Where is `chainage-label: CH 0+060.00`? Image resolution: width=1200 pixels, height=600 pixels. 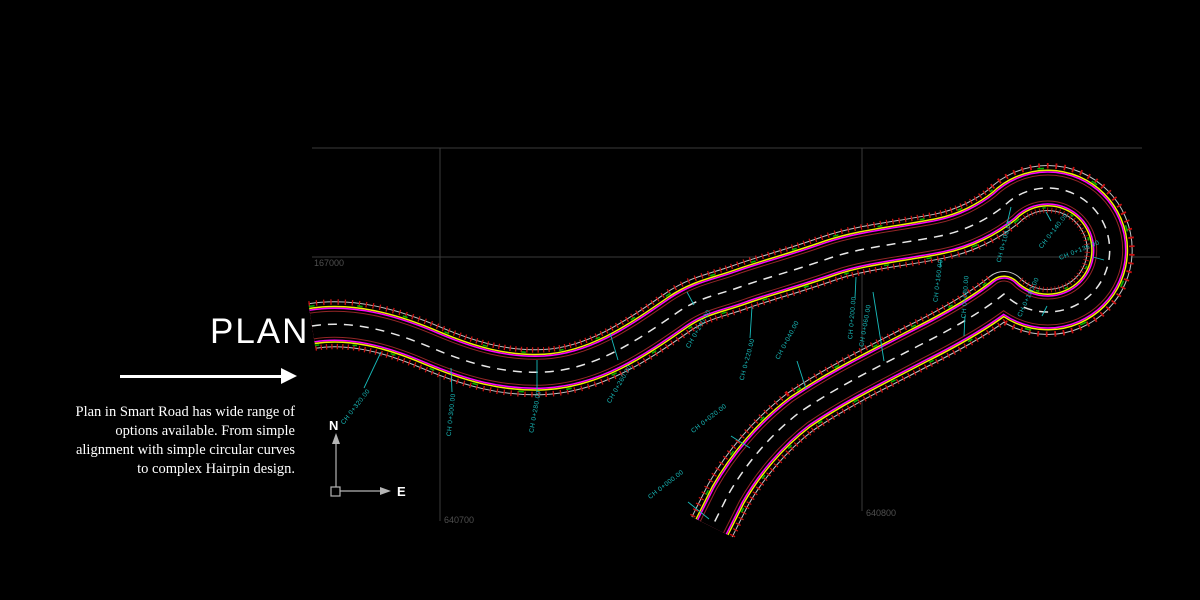
chainage-label: CH 0+060.00 is located at coordinates (865, 325).